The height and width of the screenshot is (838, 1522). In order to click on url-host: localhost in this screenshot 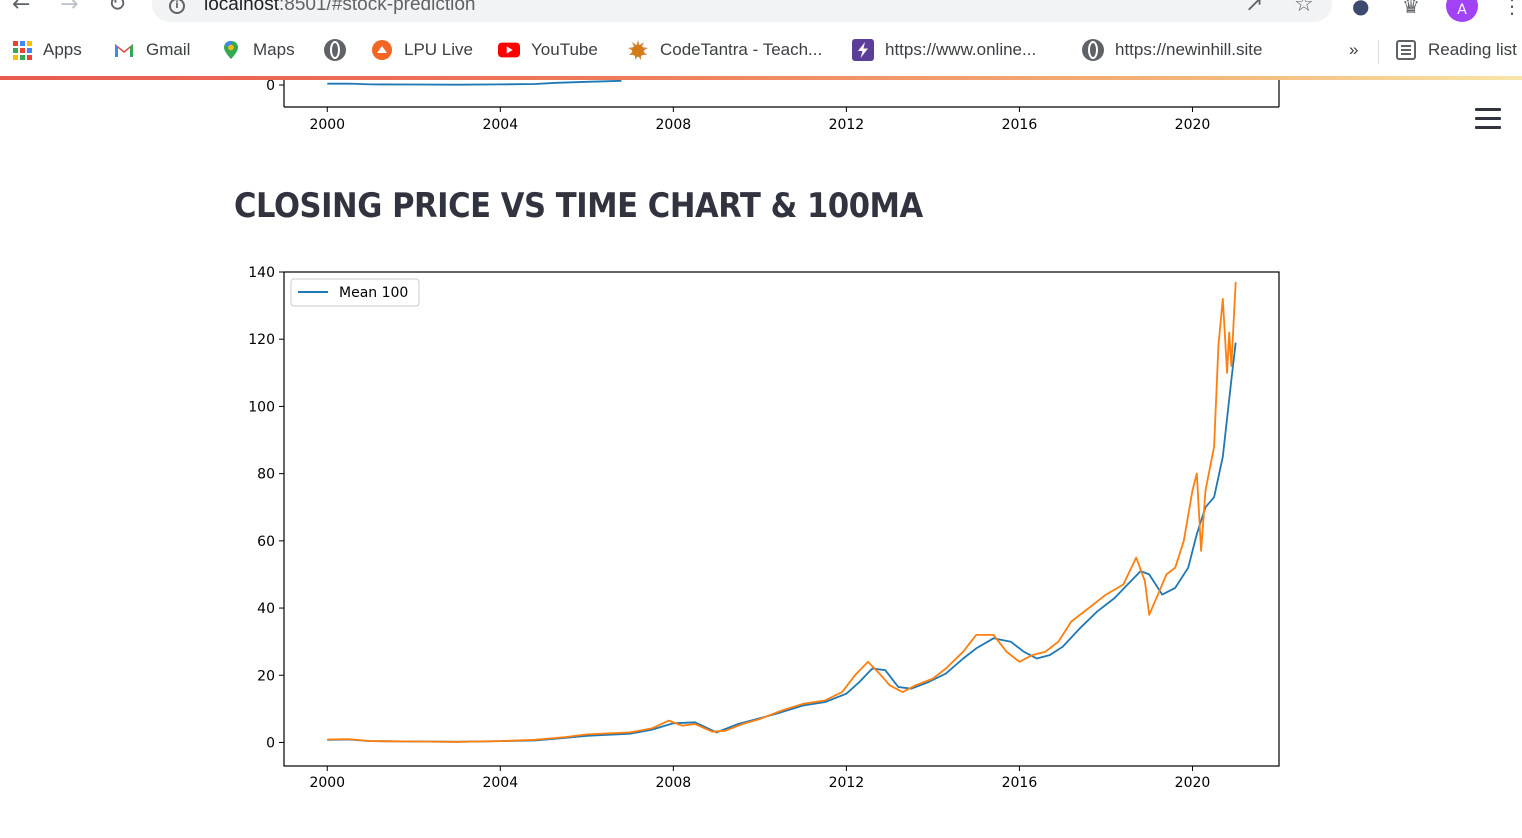, I will do `click(241, 7)`.